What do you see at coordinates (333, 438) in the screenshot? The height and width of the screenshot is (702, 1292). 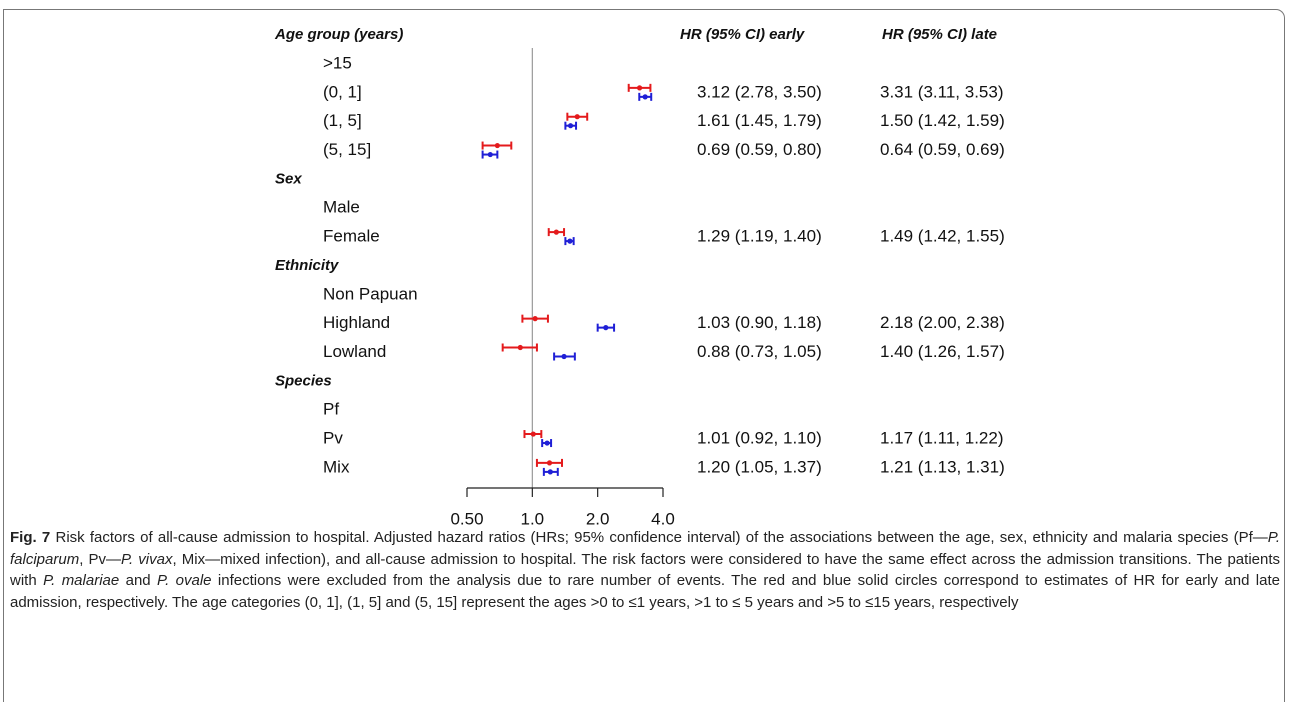 I see `row-label: Pv` at bounding box center [333, 438].